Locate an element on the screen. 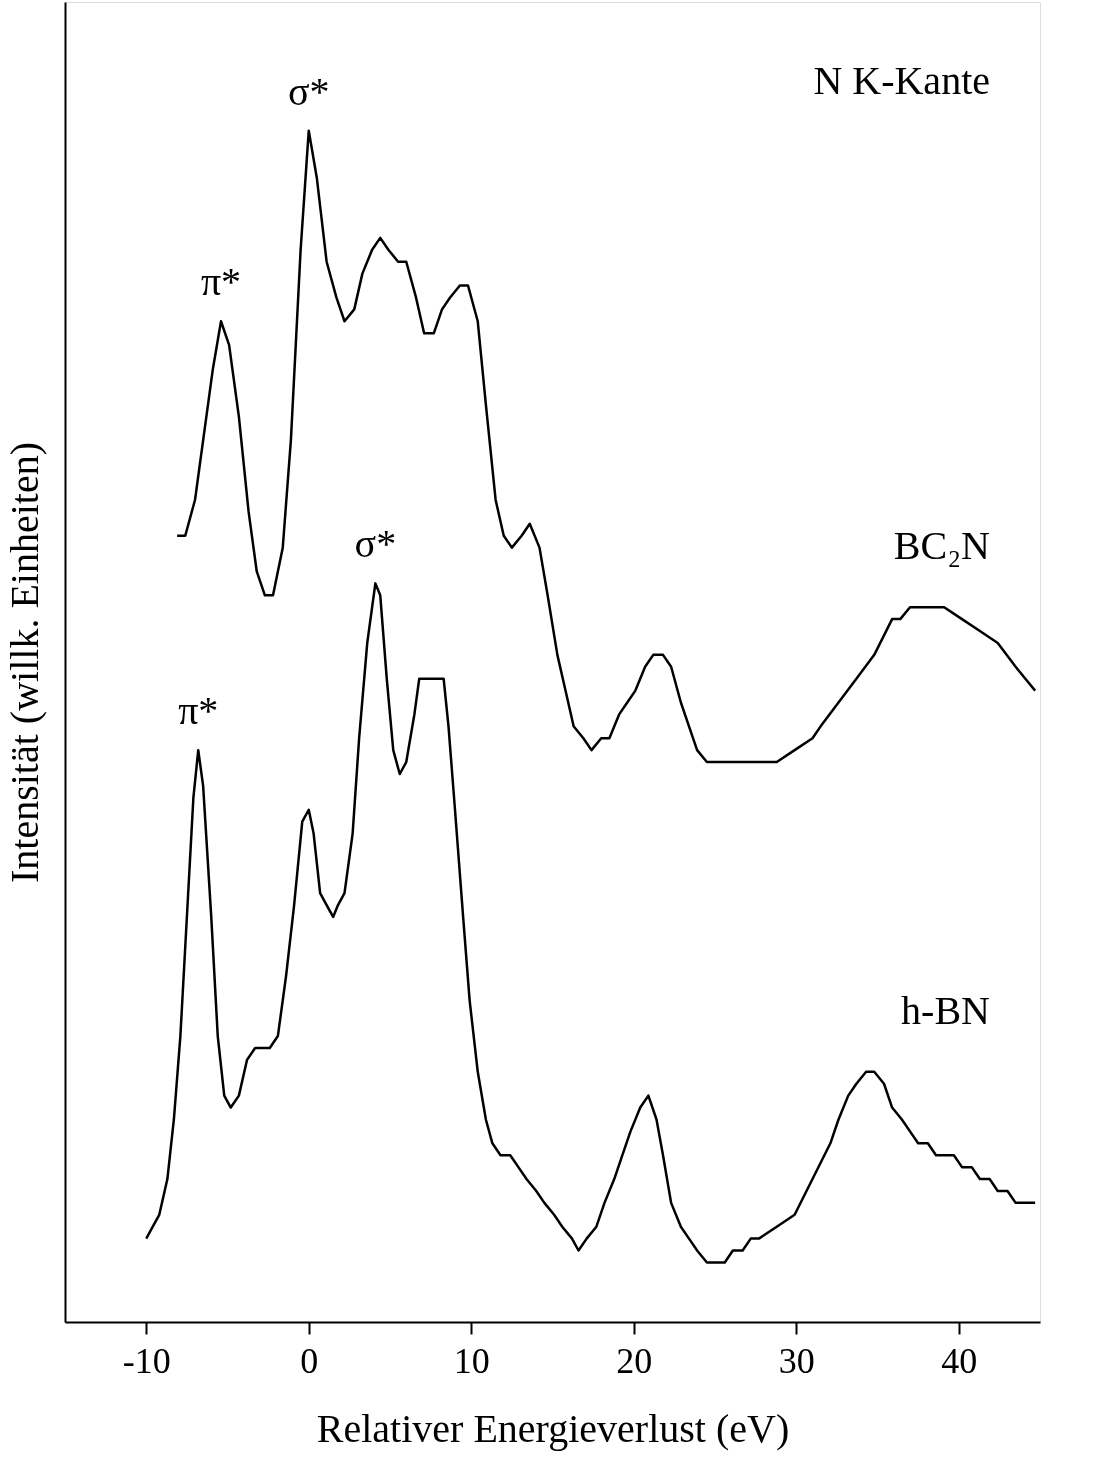 This screenshot has width=1093, height=1483. y-axis-title: Intensität (willk. Einheiten) is located at coordinates (24, 662).